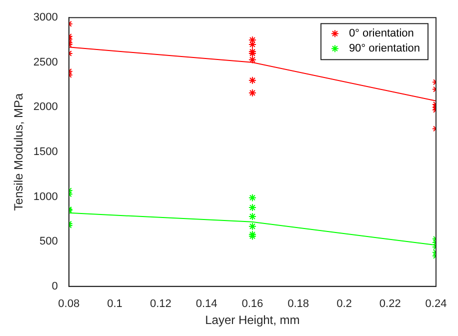 Image resolution: width=458 pixels, height=336 pixels. Describe the element at coordinates (45, 62) in the screenshot. I see `y-tick-label: 2500` at that location.